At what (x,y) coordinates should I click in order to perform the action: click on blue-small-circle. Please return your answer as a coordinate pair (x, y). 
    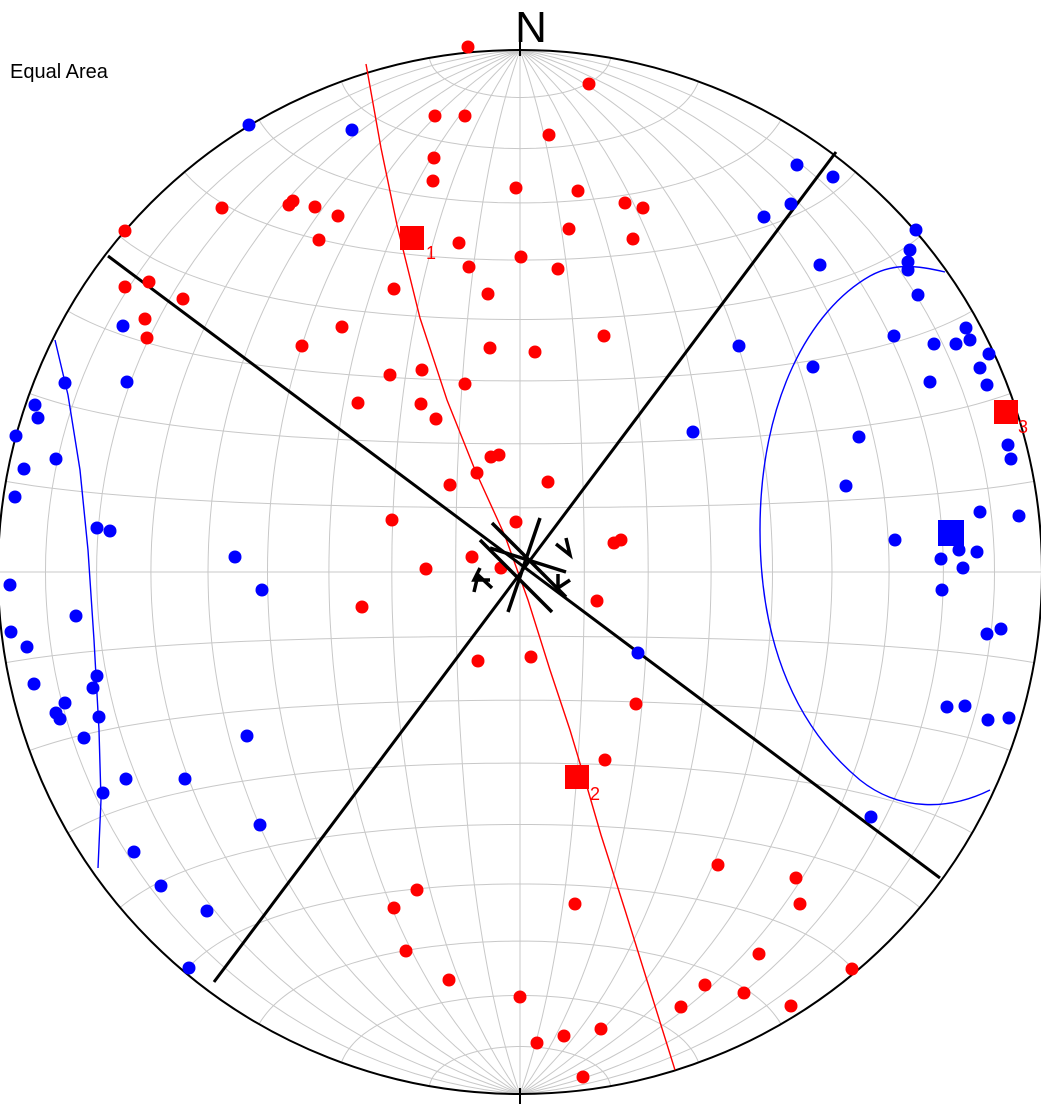
    Looking at the image, I should click on (875, 535).